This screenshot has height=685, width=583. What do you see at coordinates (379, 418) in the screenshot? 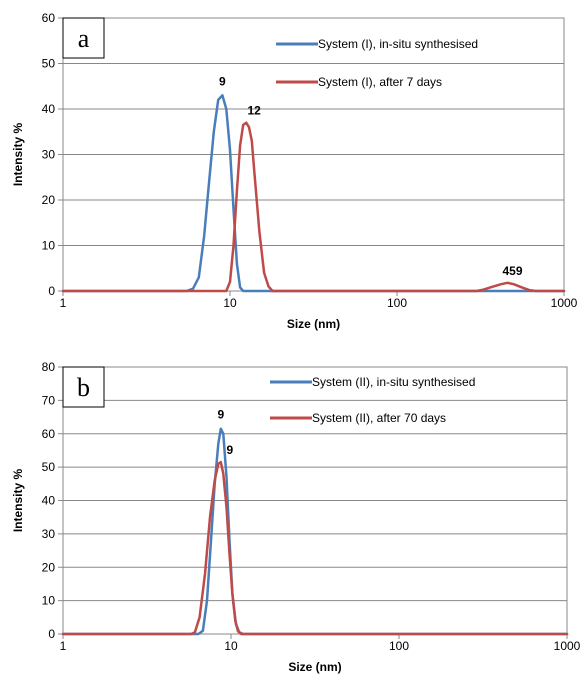
I see `legend-label: System (II), after 70 days` at bounding box center [379, 418].